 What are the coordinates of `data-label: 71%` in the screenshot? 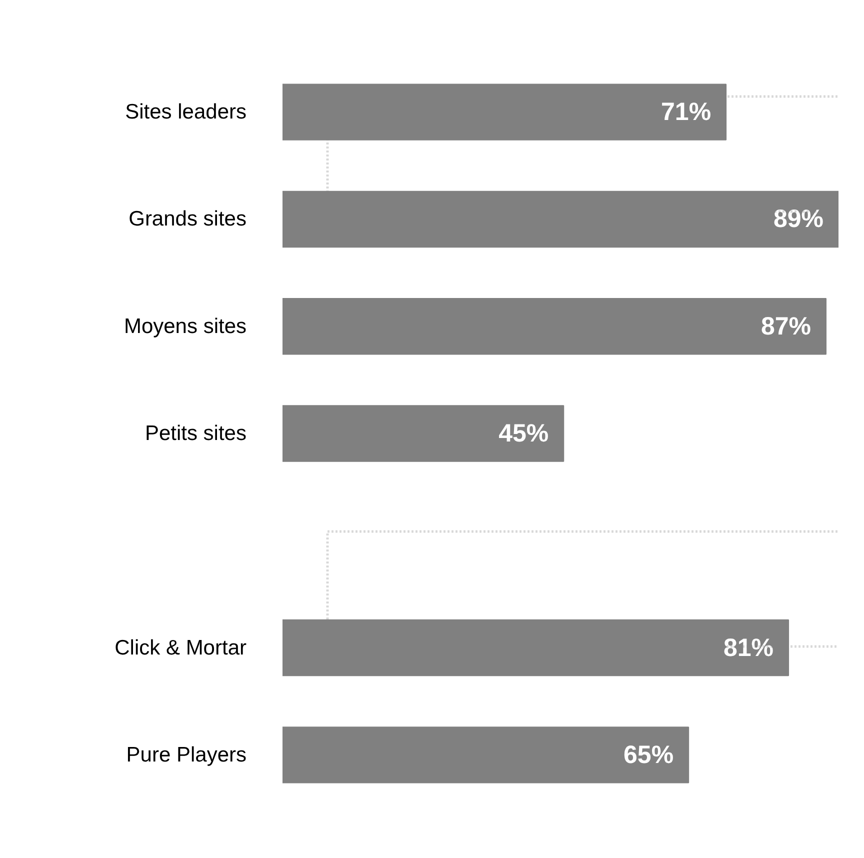 It's located at (686, 112).